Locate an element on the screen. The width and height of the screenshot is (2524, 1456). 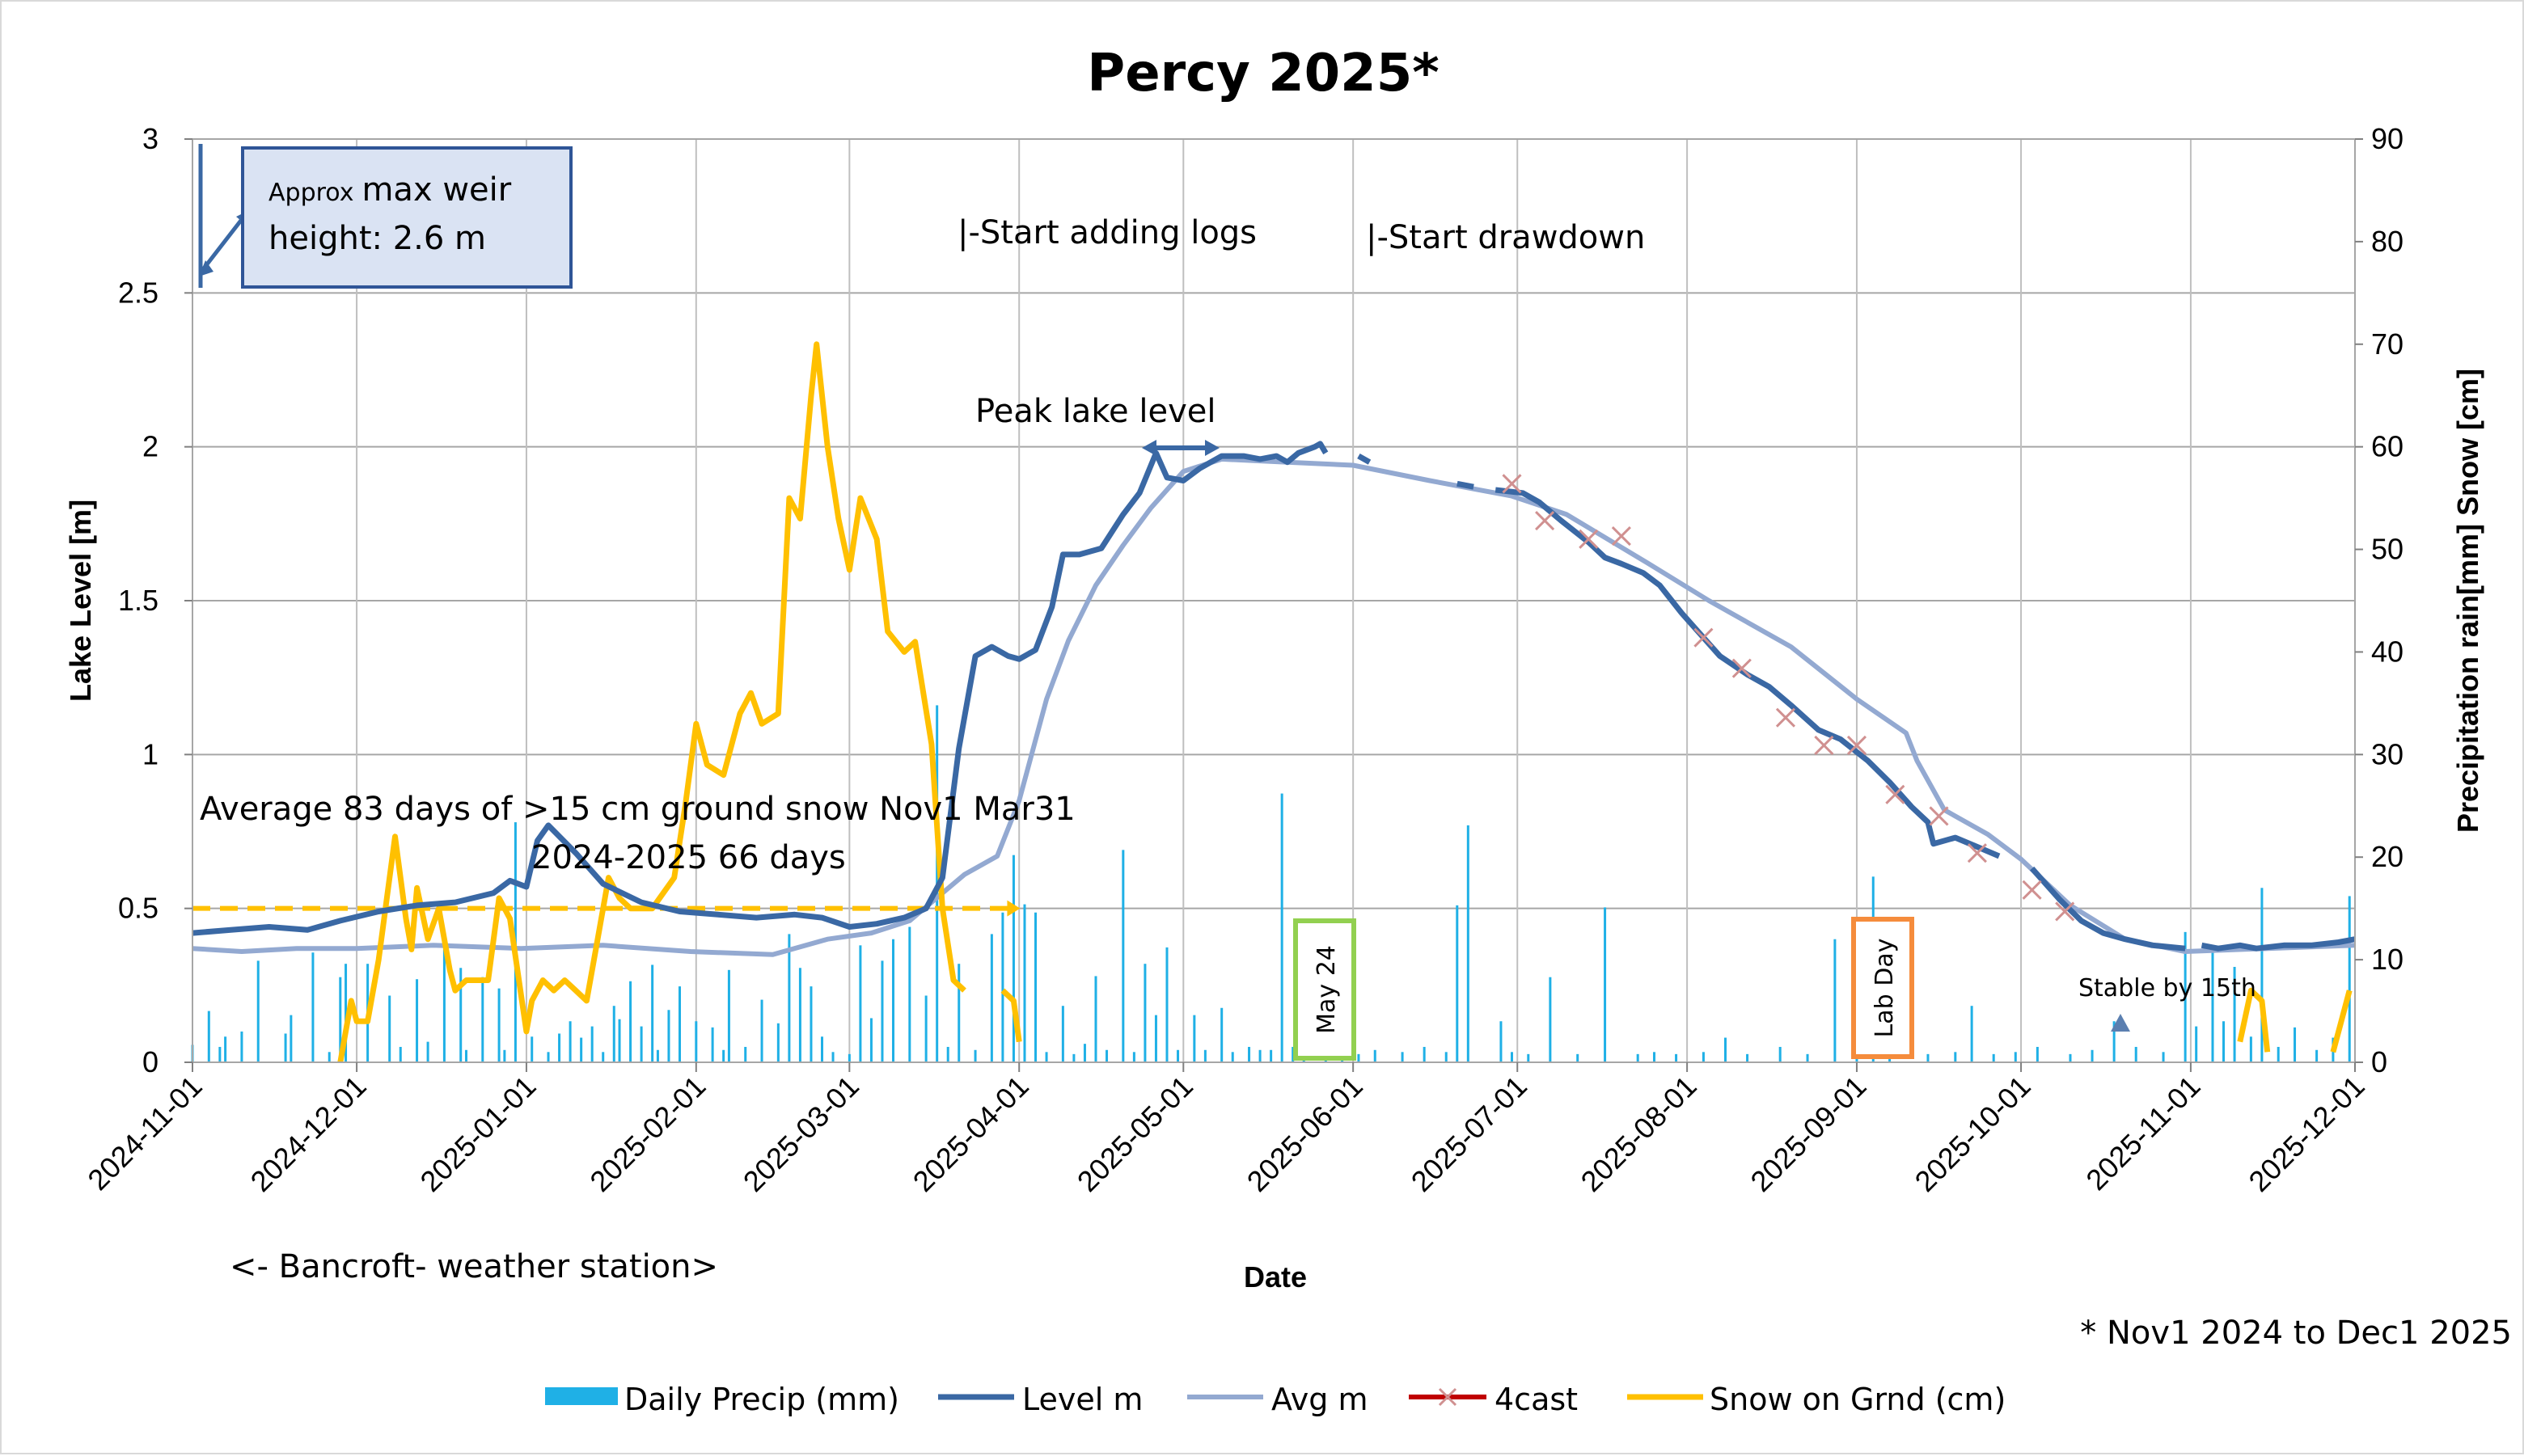
y2-tick-label: 60 is located at coordinates (2387, 446).